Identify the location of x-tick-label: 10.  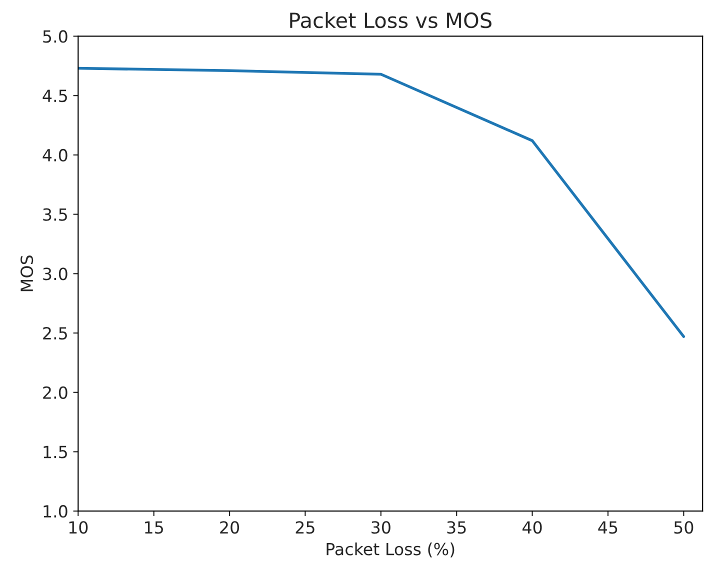
(78, 527).